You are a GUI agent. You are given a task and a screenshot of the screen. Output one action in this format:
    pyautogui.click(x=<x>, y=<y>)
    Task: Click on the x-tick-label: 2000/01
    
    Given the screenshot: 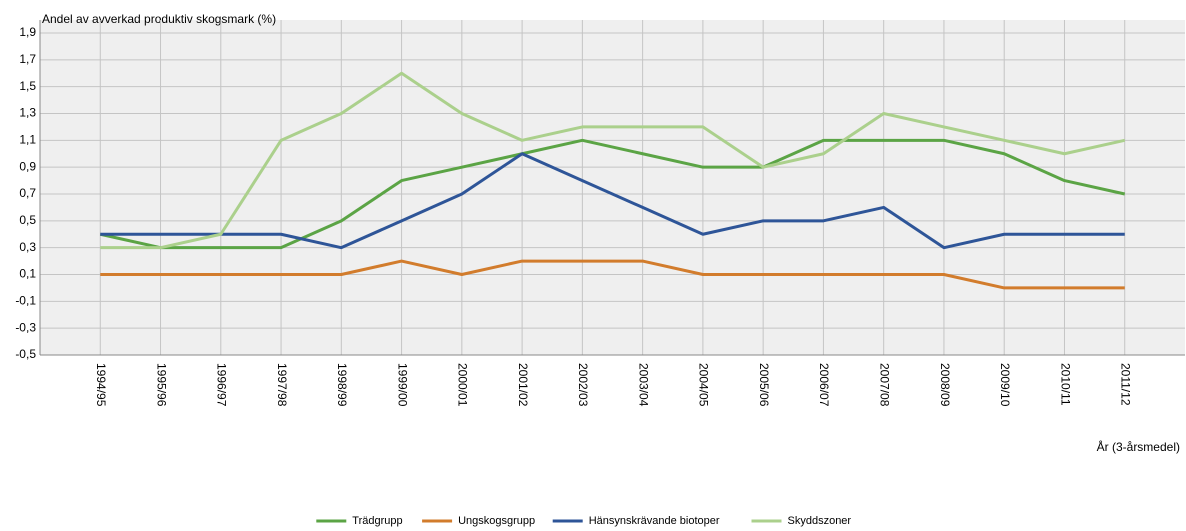 What is the action you would take?
    pyautogui.click(x=463, y=385)
    